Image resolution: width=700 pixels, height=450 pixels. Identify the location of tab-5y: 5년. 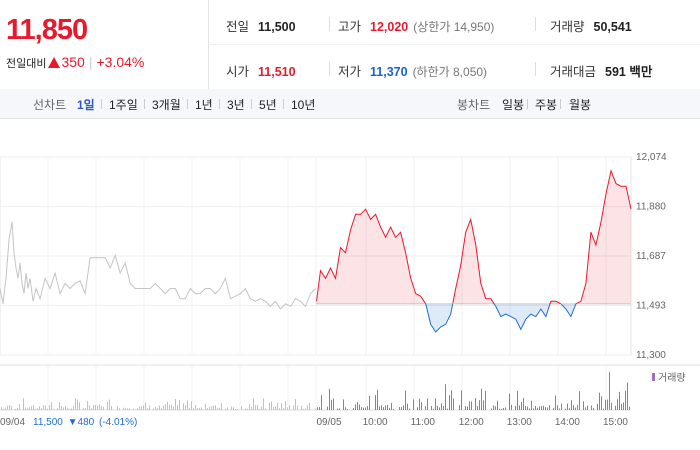
(268, 105).